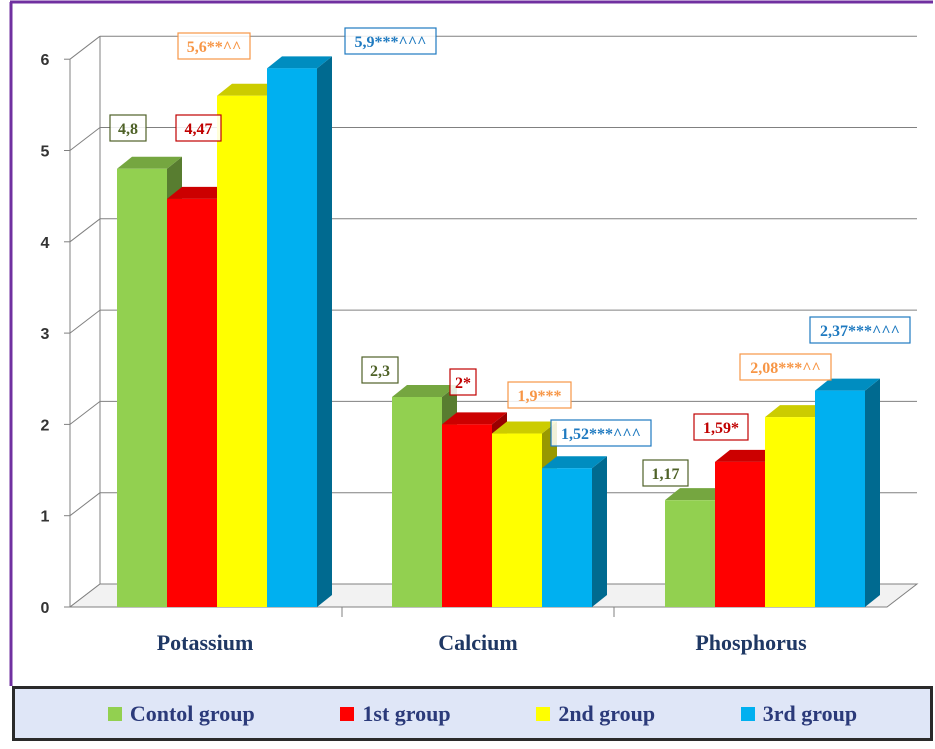 This screenshot has height=749, width=935. I want to click on x-tick-label: Calcium, so click(477, 642).